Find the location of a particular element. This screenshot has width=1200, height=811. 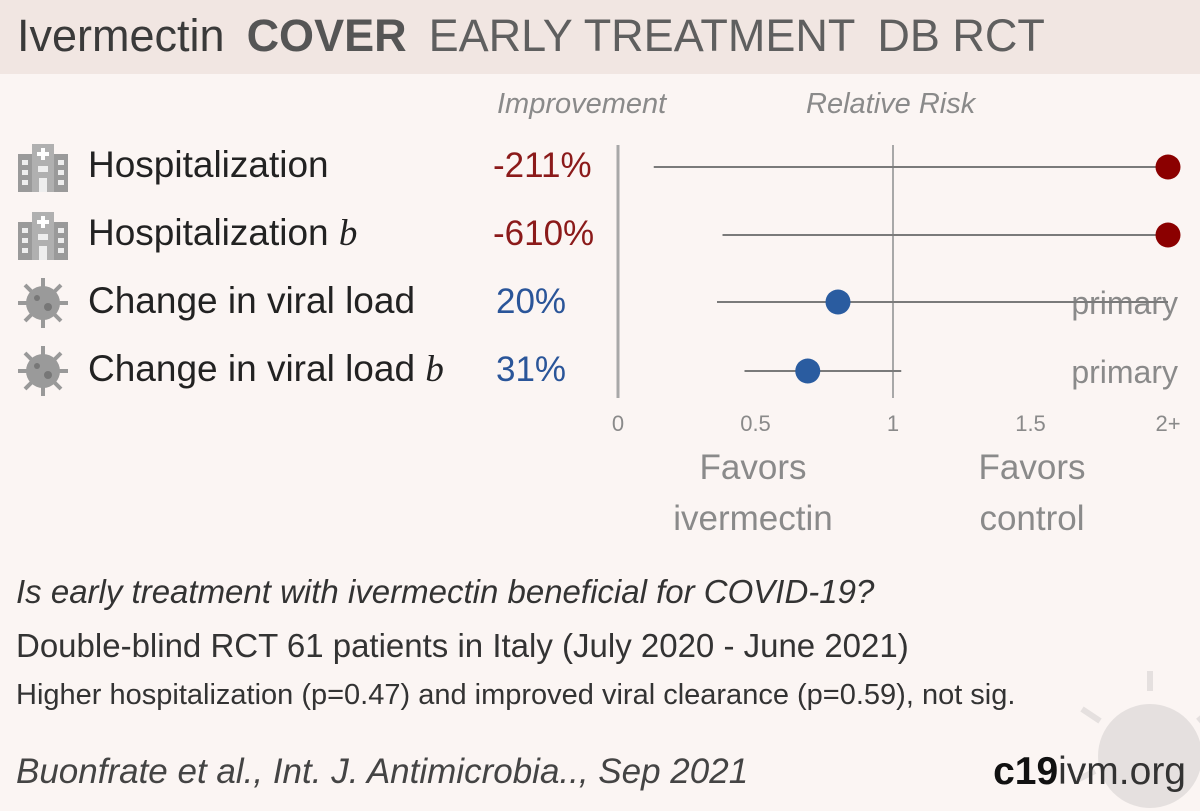

title-study: COVER is located at coordinates (326, 35).